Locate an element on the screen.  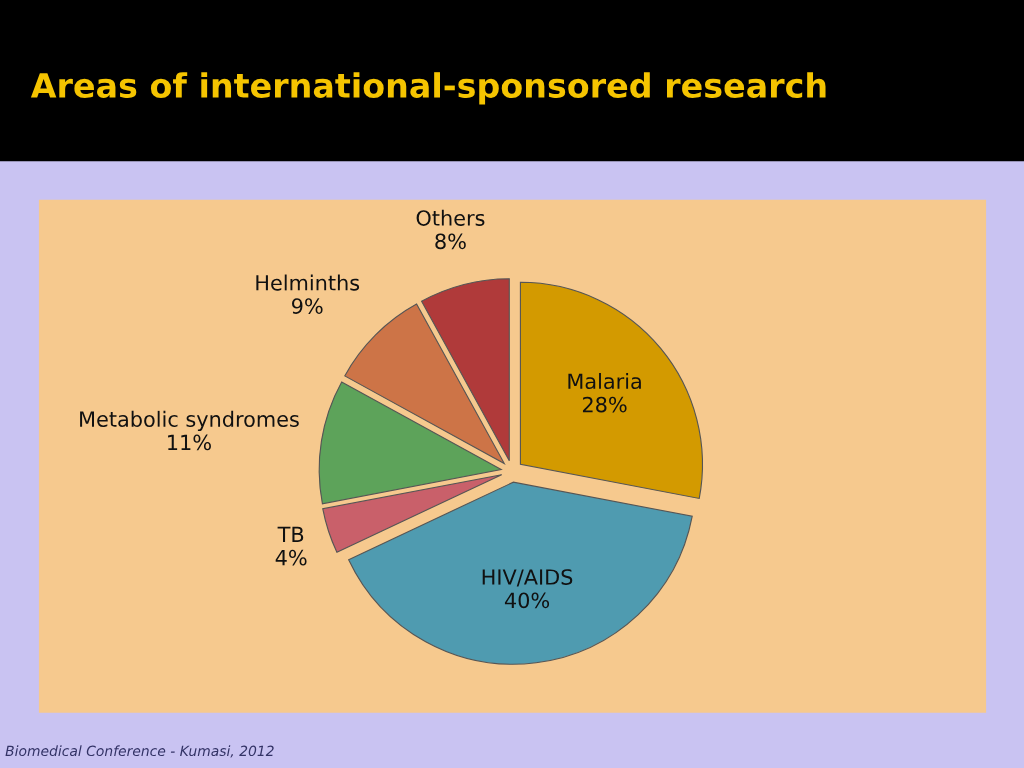
data-label: 9% is located at coordinates (307, 306).